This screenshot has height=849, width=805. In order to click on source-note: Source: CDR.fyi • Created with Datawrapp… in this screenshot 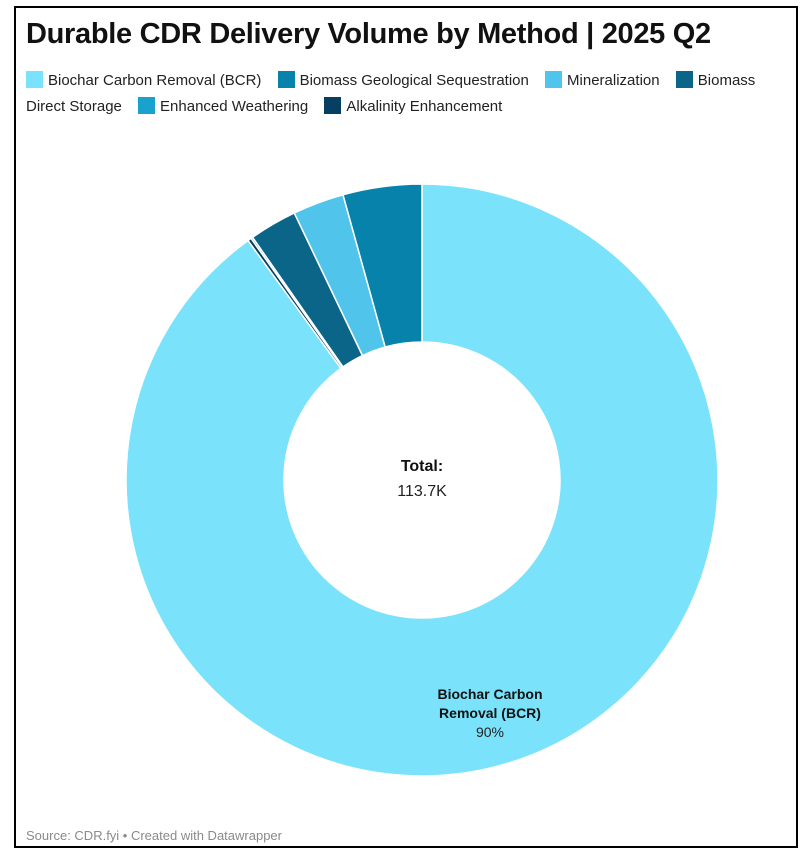, I will do `click(154, 835)`.